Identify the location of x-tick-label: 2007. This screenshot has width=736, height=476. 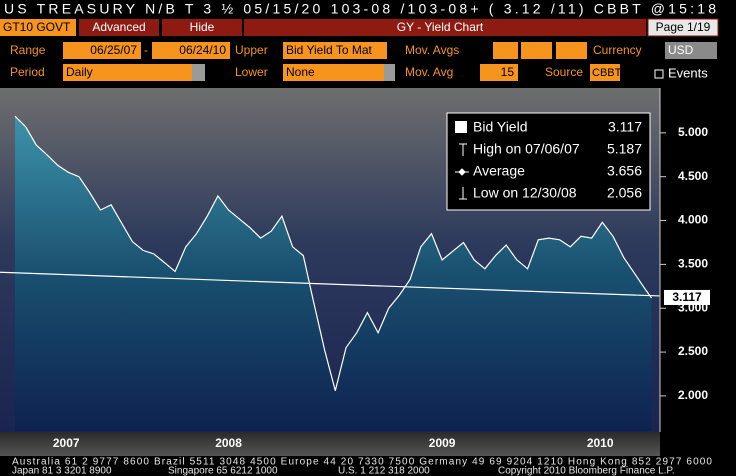
(66, 443).